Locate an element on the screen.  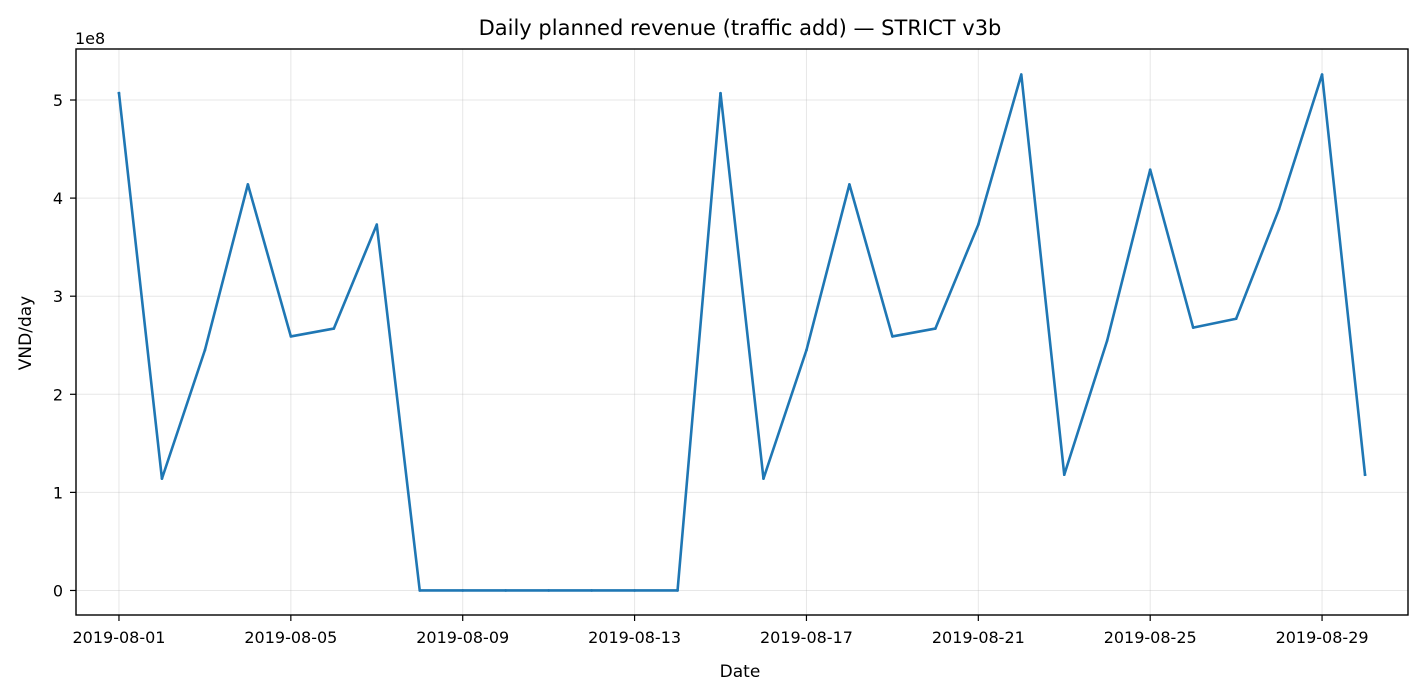
x-tick-label: 2019-08-13 is located at coordinates (634, 637).